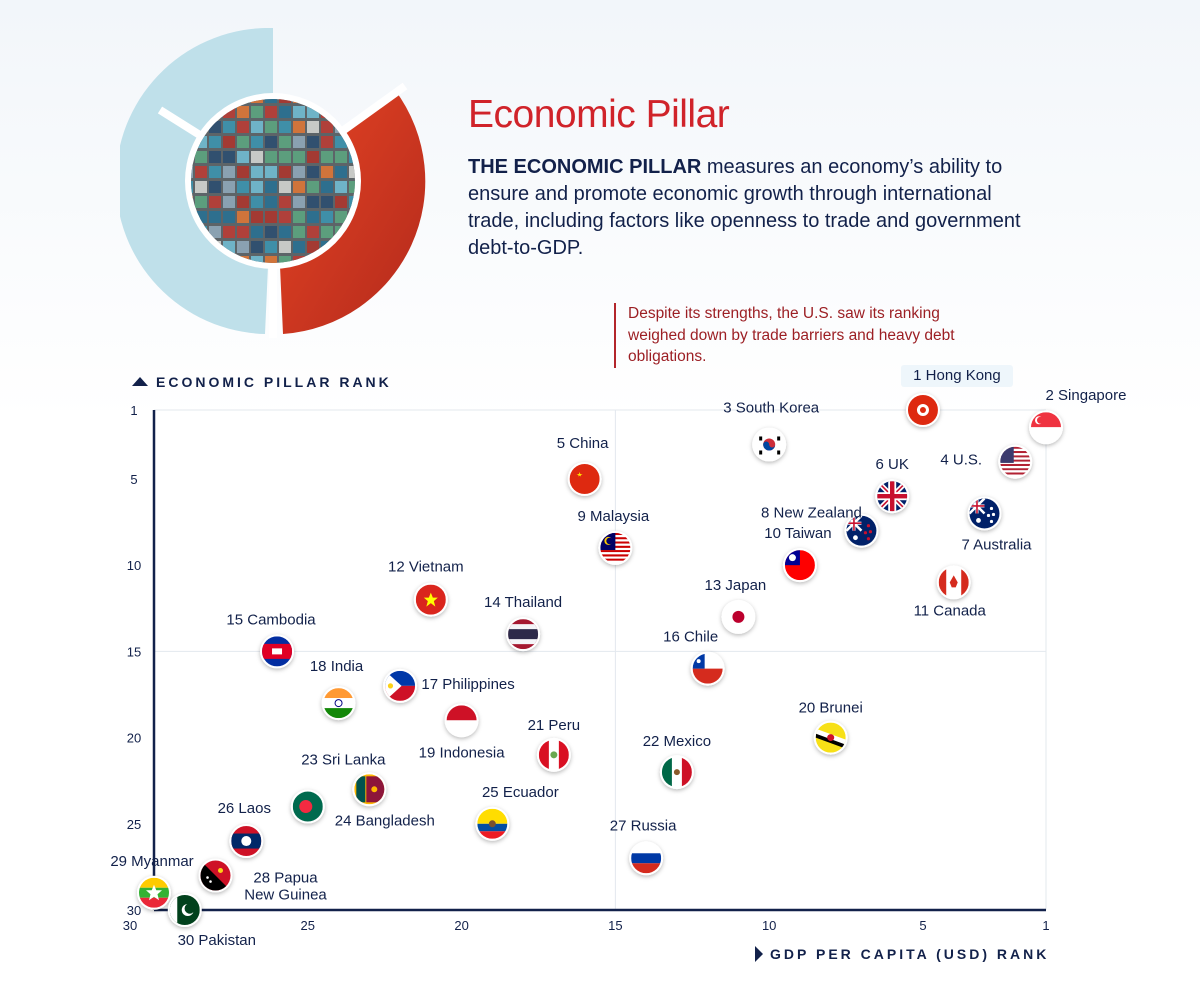 The height and width of the screenshot is (983, 1200). I want to click on point-label: 11 Canada, so click(950, 610).